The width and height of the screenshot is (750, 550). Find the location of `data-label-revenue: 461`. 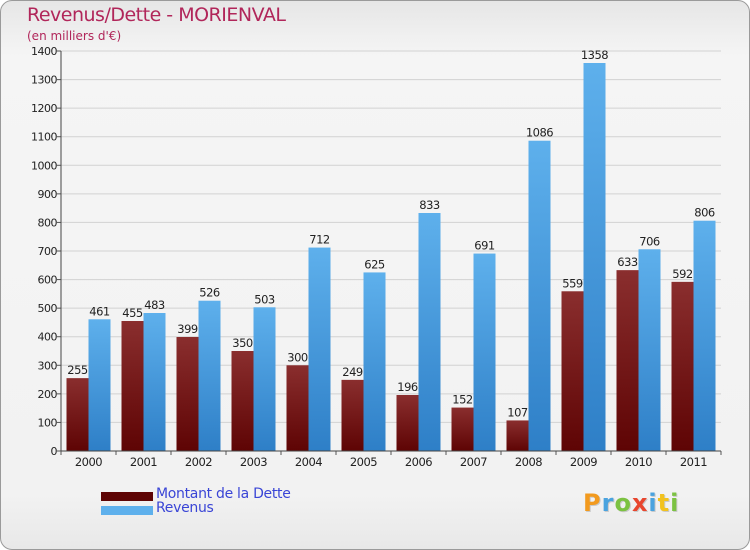

data-label-revenue: 461 is located at coordinates (99, 311).